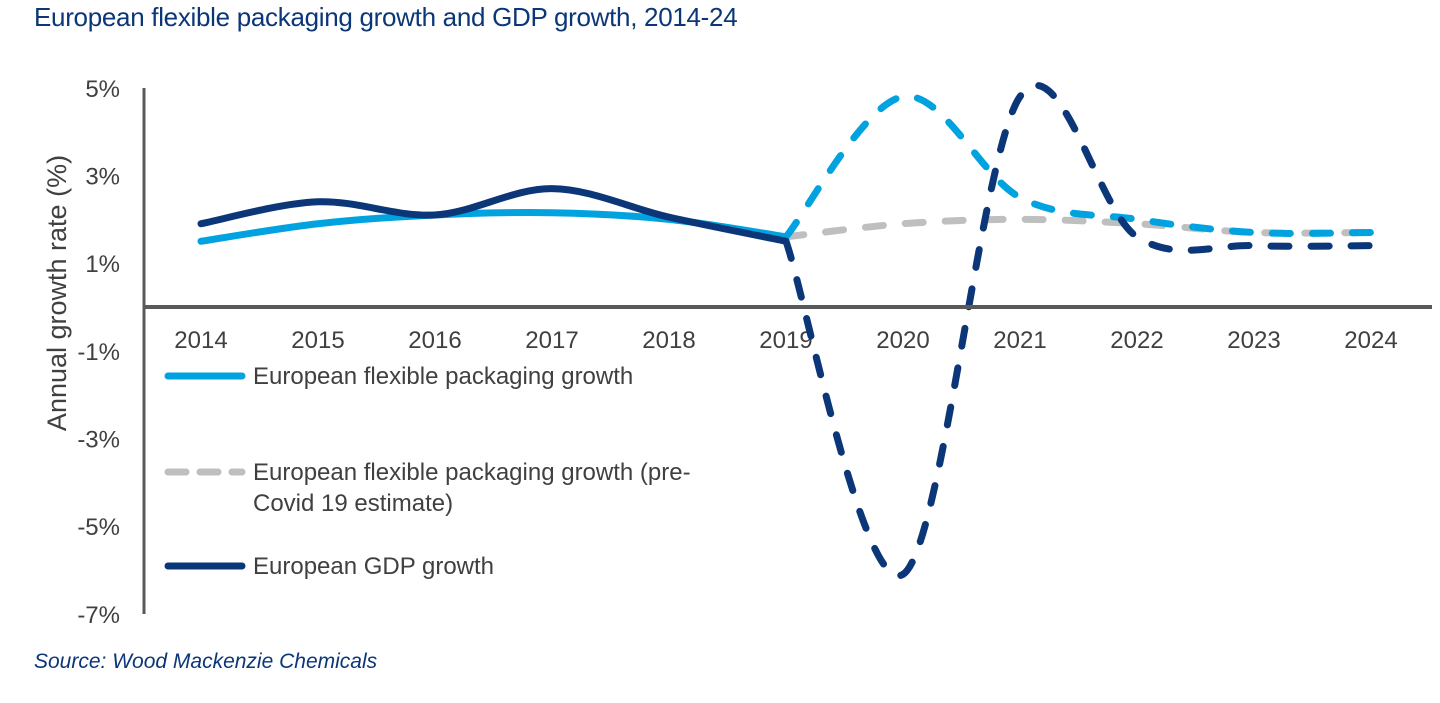  Describe the element at coordinates (1370, 340) in the screenshot. I see `x-tick-label: 2024` at that location.